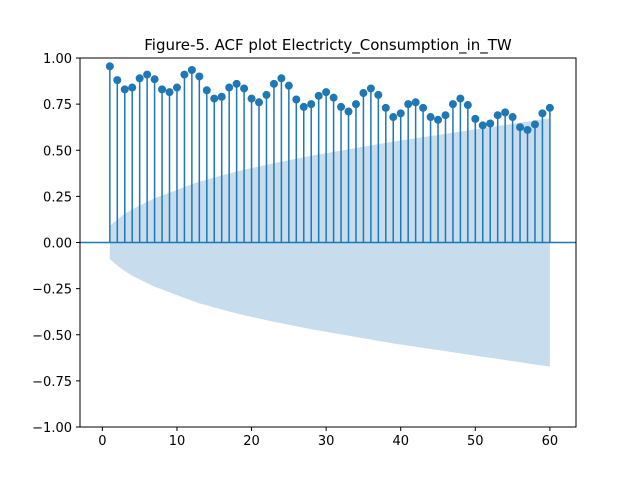 This screenshot has width=640, height=480. Describe the element at coordinates (57, 197) in the screenshot. I see `y-tick-label: 0.25` at that location.